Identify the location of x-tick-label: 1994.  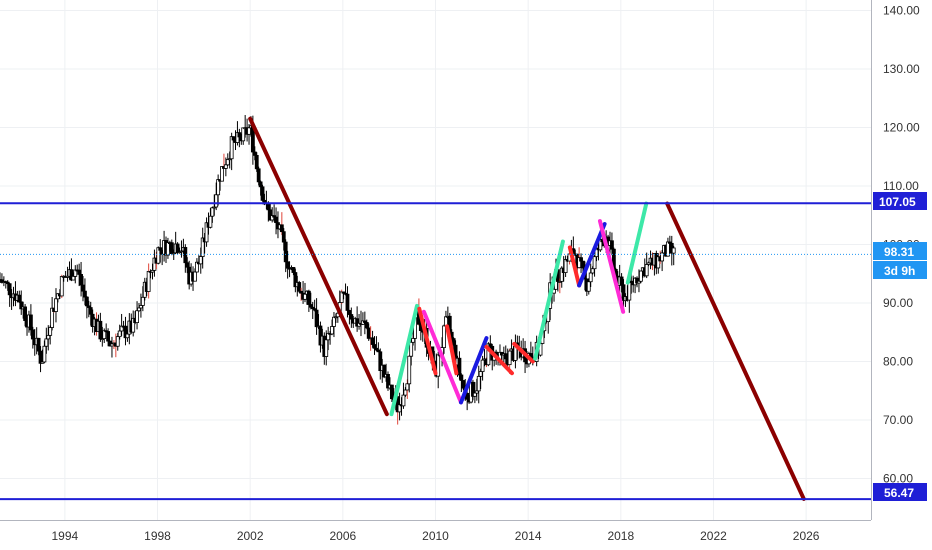
(65, 536).